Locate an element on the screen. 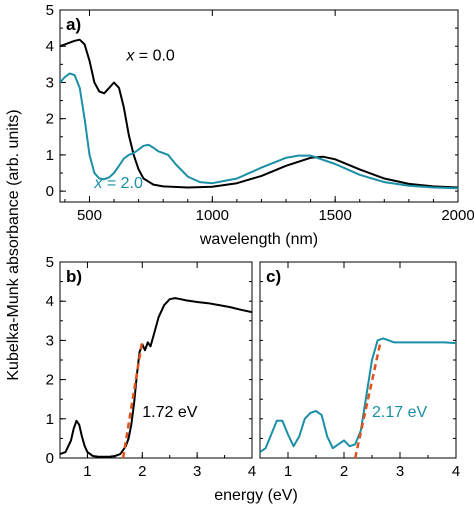 This screenshot has width=474, height=509. panel-label: a) is located at coordinates (73, 24).